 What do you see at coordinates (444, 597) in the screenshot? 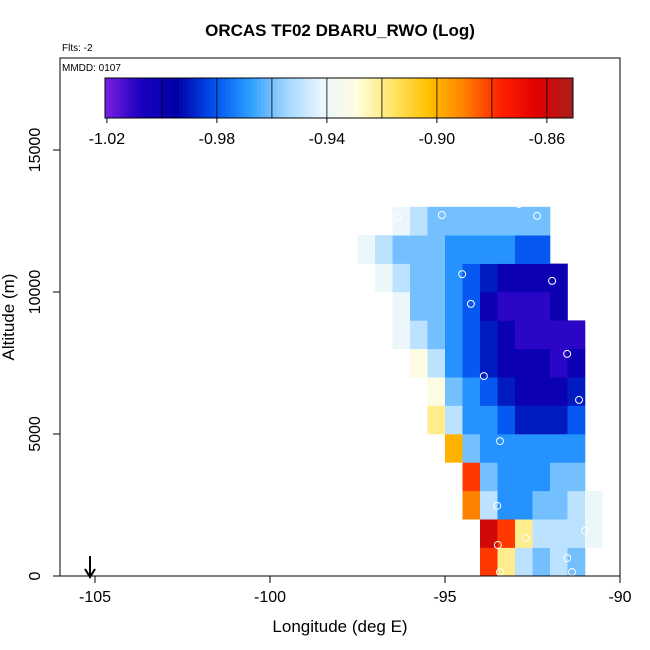
I see `x-tick-label: -95` at bounding box center [444, 597].